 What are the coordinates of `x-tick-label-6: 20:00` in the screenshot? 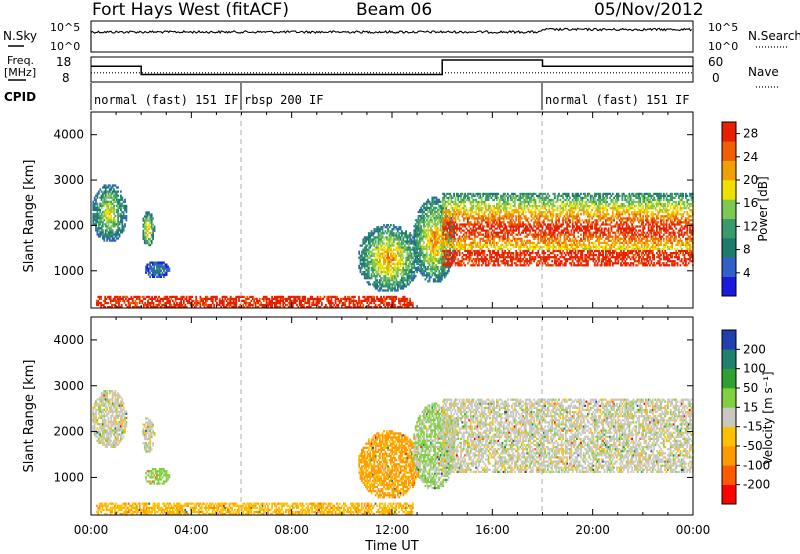 It's located at (592, 530).